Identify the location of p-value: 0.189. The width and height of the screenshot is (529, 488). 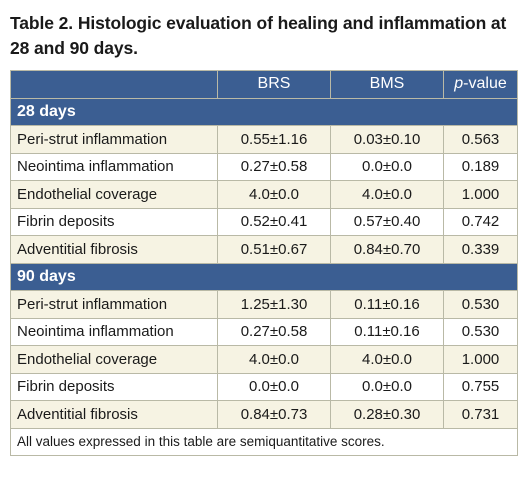
(480, 166).